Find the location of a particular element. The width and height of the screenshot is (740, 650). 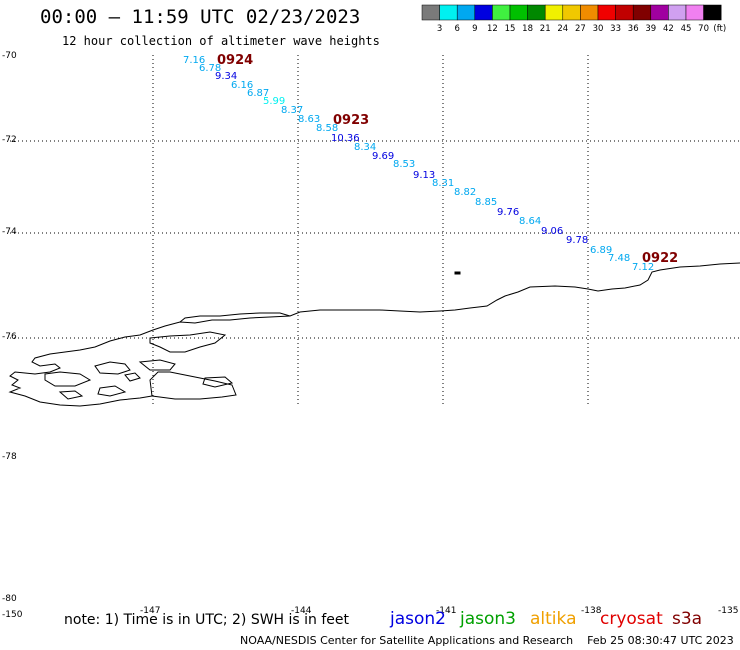

wave-height-label: 8.53 is located at coordinates (404, 164).